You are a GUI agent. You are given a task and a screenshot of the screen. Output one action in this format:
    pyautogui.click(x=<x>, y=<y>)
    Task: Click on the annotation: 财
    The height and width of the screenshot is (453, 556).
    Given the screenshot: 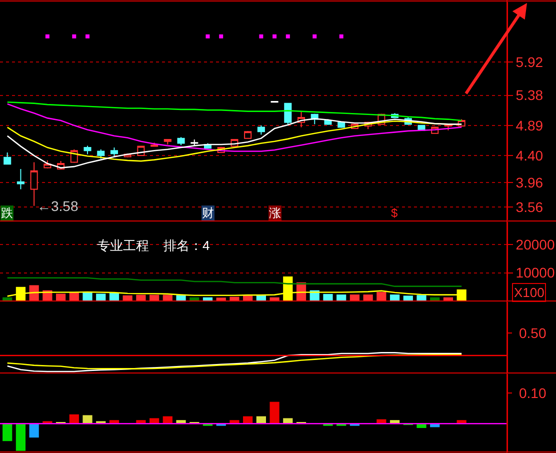 What is the action you would take?
    pyautogui.click(x=208, y=213)
    